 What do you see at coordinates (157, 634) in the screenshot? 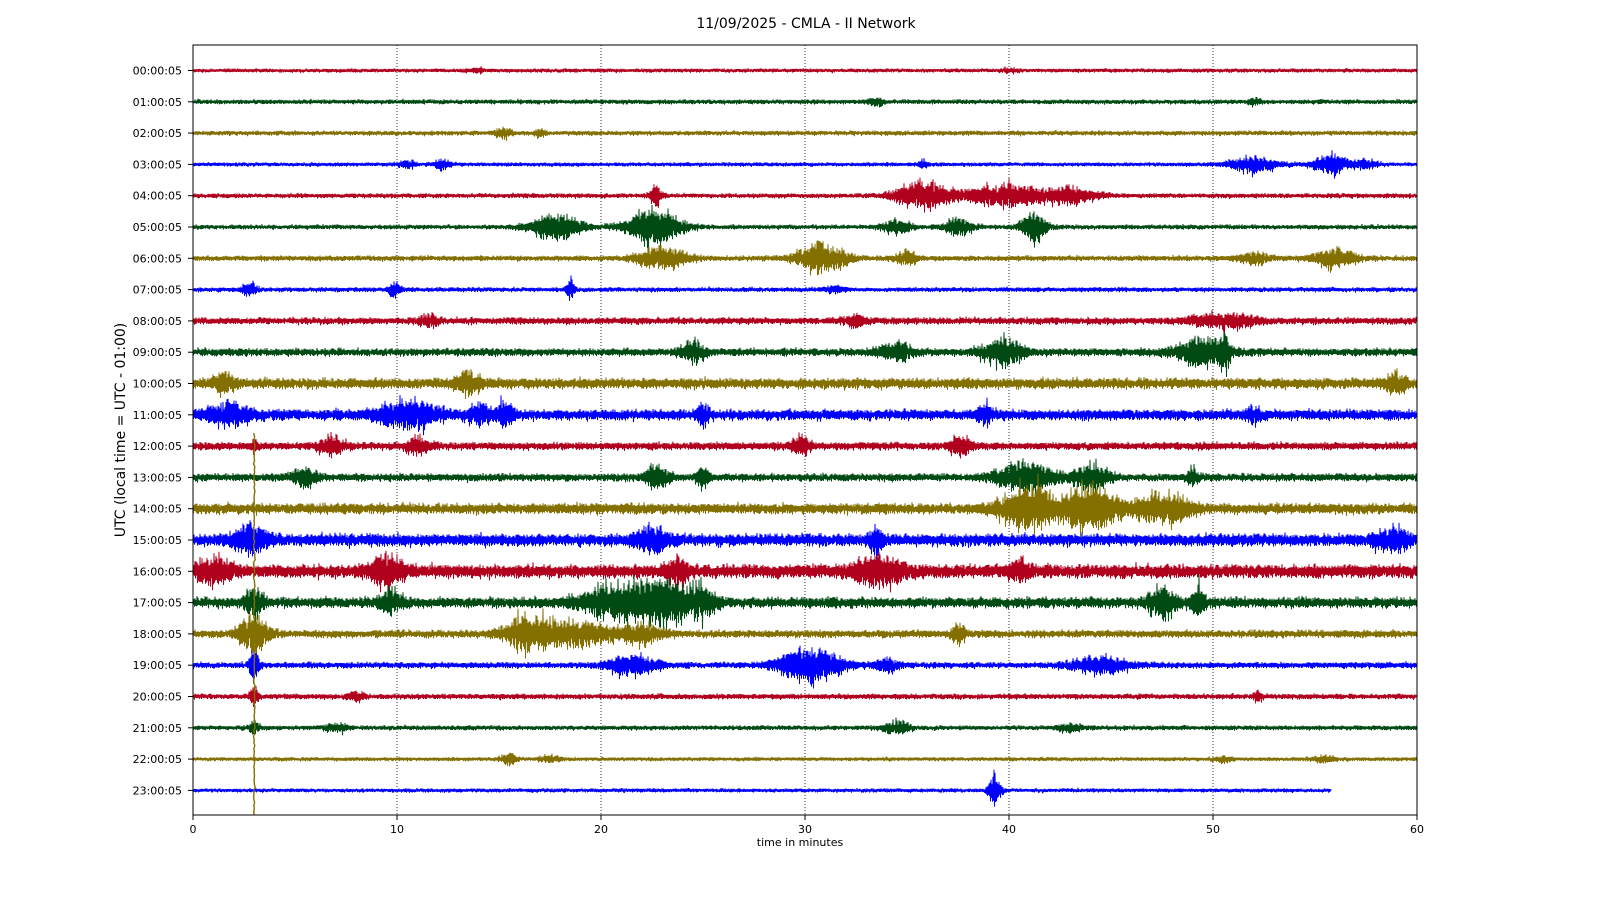
I see `row-label: 18:00:05` at bounding box center [157, 634].